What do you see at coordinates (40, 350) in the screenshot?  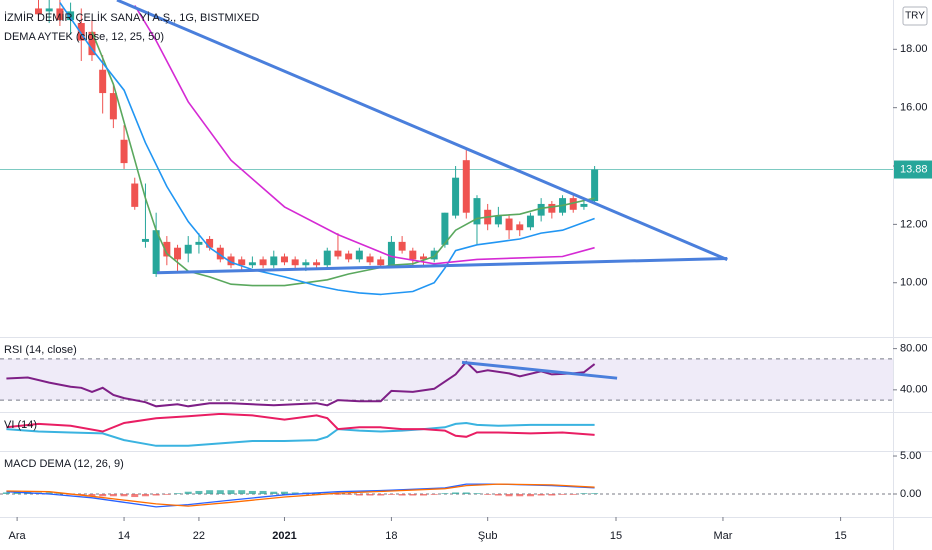 I see `pane-title: RSI (14, close)` at bounding box center [40, 350].